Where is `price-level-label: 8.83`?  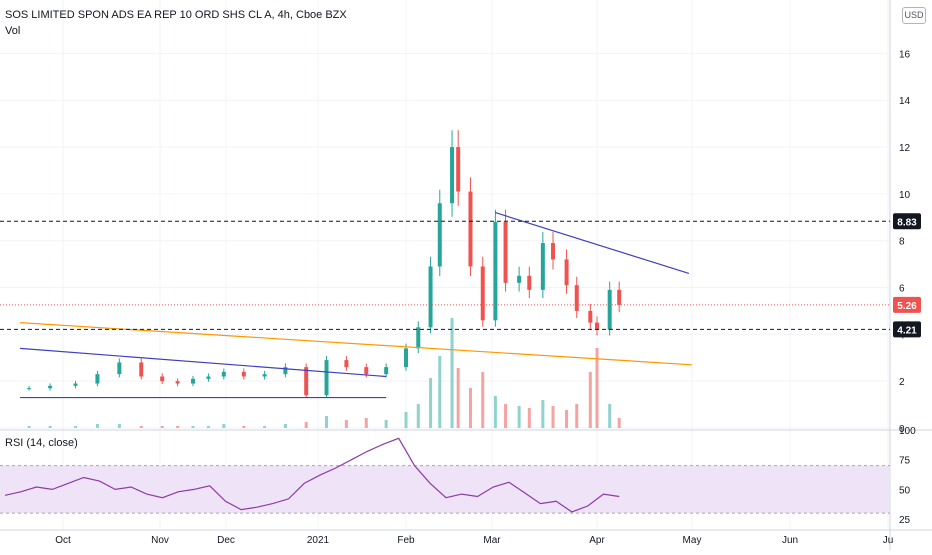
price-level-label: 8.83 is located at coordinates (907, 222).